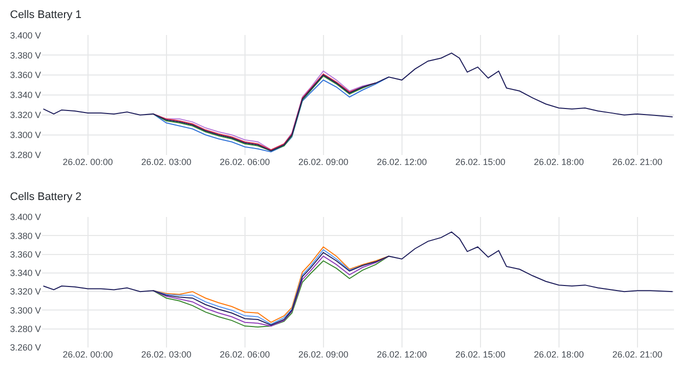 This screenshot has height=369, width=690. I want to click on chart-title: Cells Battery 2, so click(46, 197).